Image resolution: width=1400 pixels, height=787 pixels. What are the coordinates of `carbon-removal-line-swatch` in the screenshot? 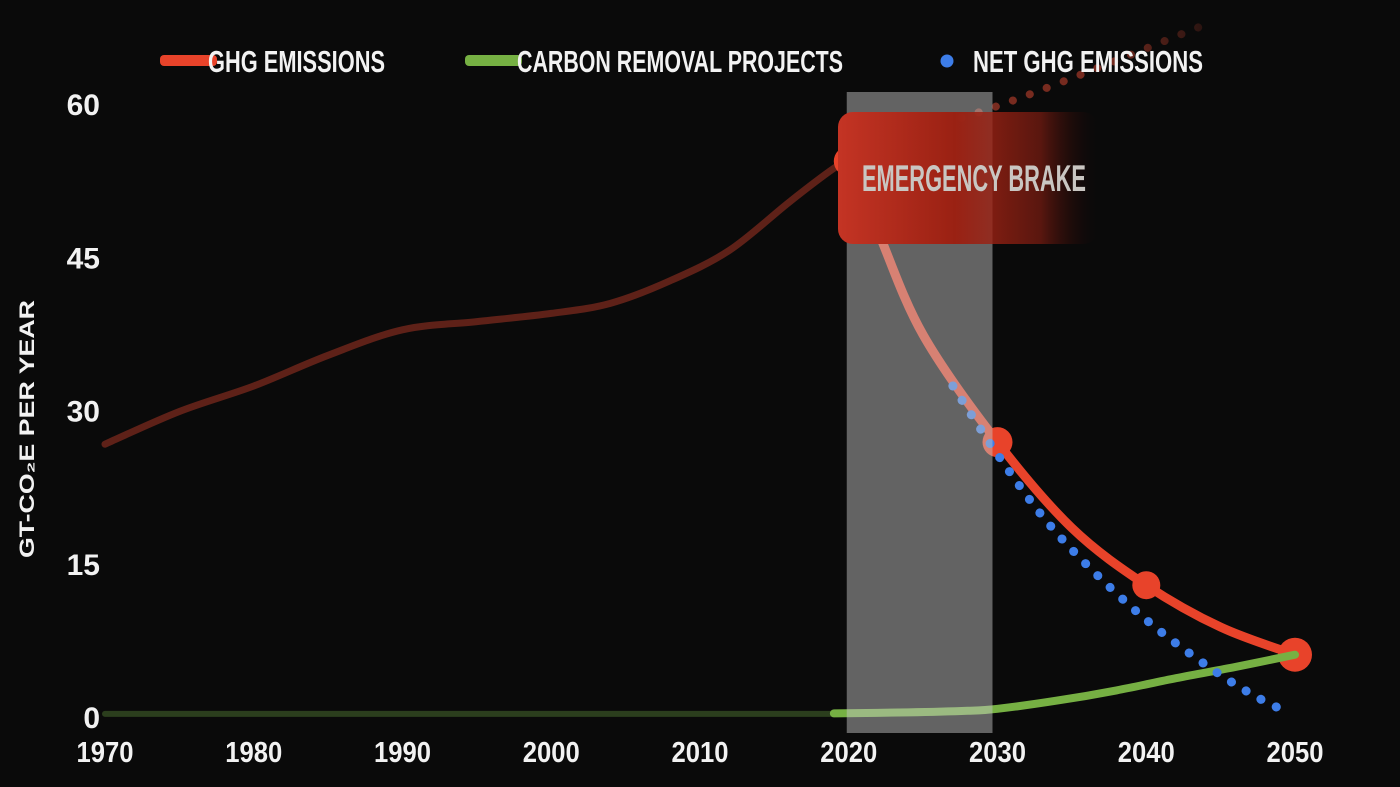 It's located at (493, 60).